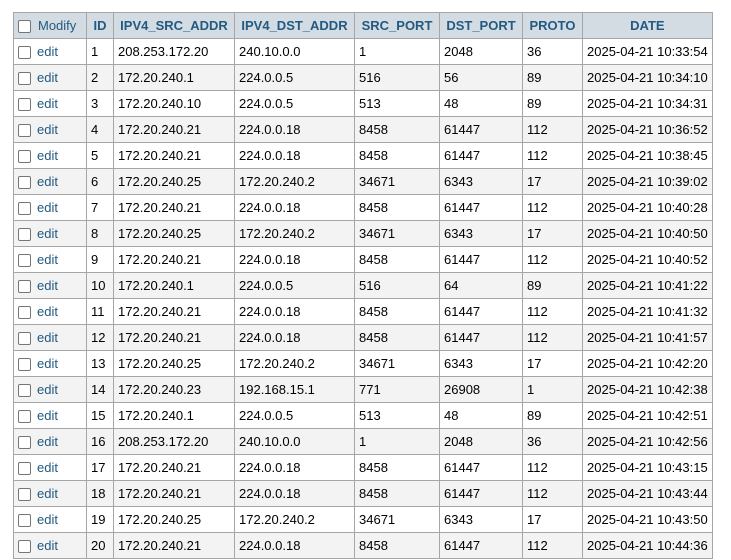 Image resolution: width=731 pixels, height=560 pixels. Describe the element at coordinates (481, 25) in the screenshot. I see `header-dst-port: DST_PORT` at that location.